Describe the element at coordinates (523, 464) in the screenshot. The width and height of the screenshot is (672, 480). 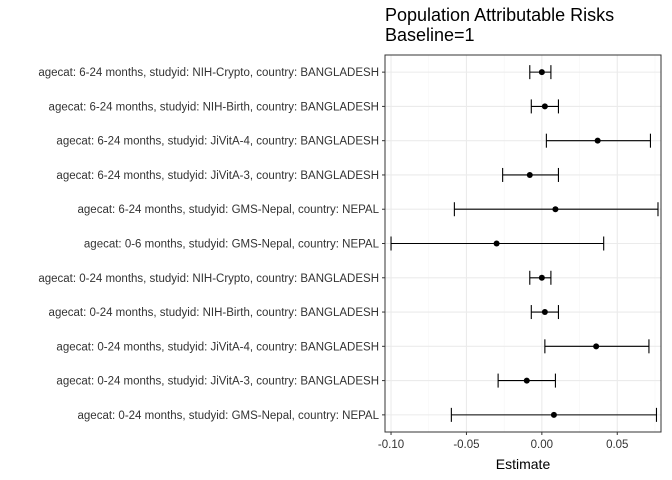
I see `x-axis-title: Estimate` at that location.